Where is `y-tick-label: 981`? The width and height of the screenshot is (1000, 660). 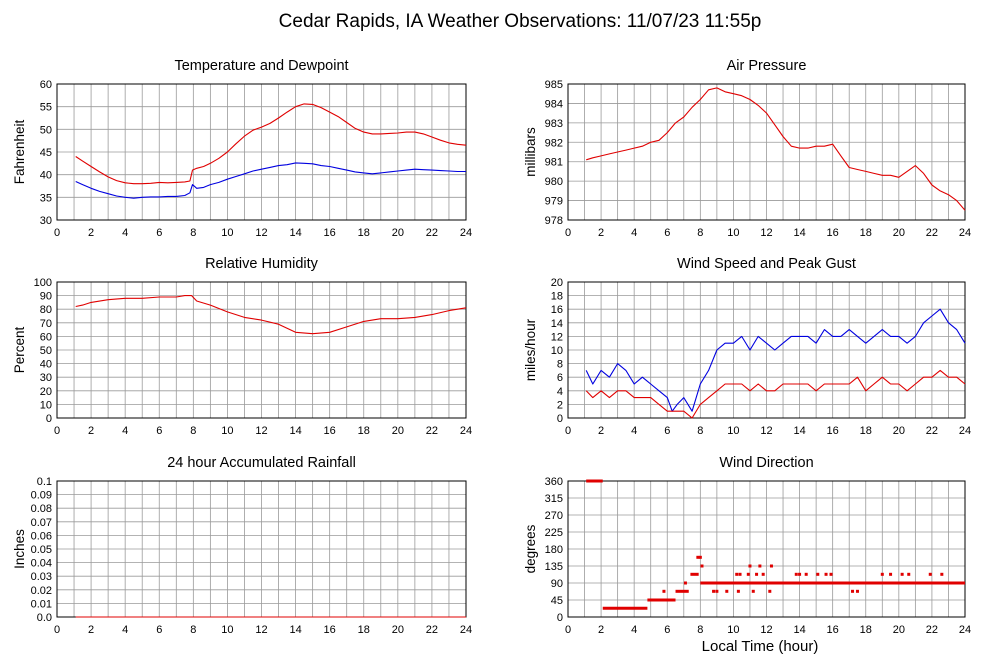 y-tick-label: 981 is located at coordinates (554, 163).